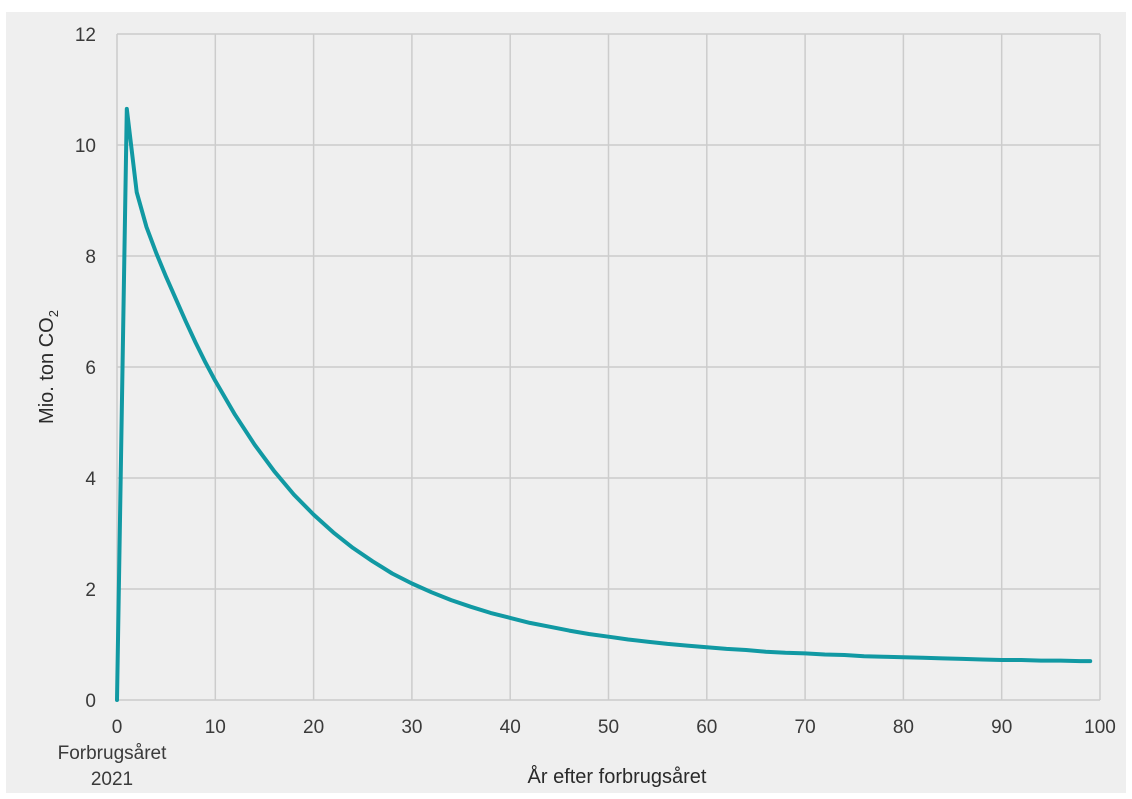 This screenshot has width=1132, height=799. What do you see at coordinates (903, 727) in the screenshot?
I see `x-tick-label: 80` at bounding box center [903, 727].